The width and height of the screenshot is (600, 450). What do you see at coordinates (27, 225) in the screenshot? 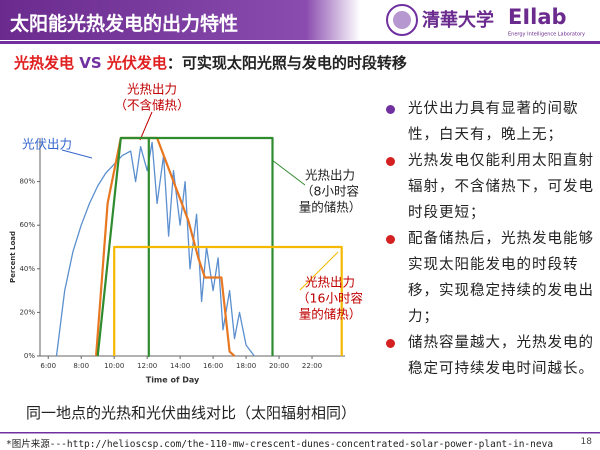
I see `y-tick-label: 60%` at bounding box center [27, 225].